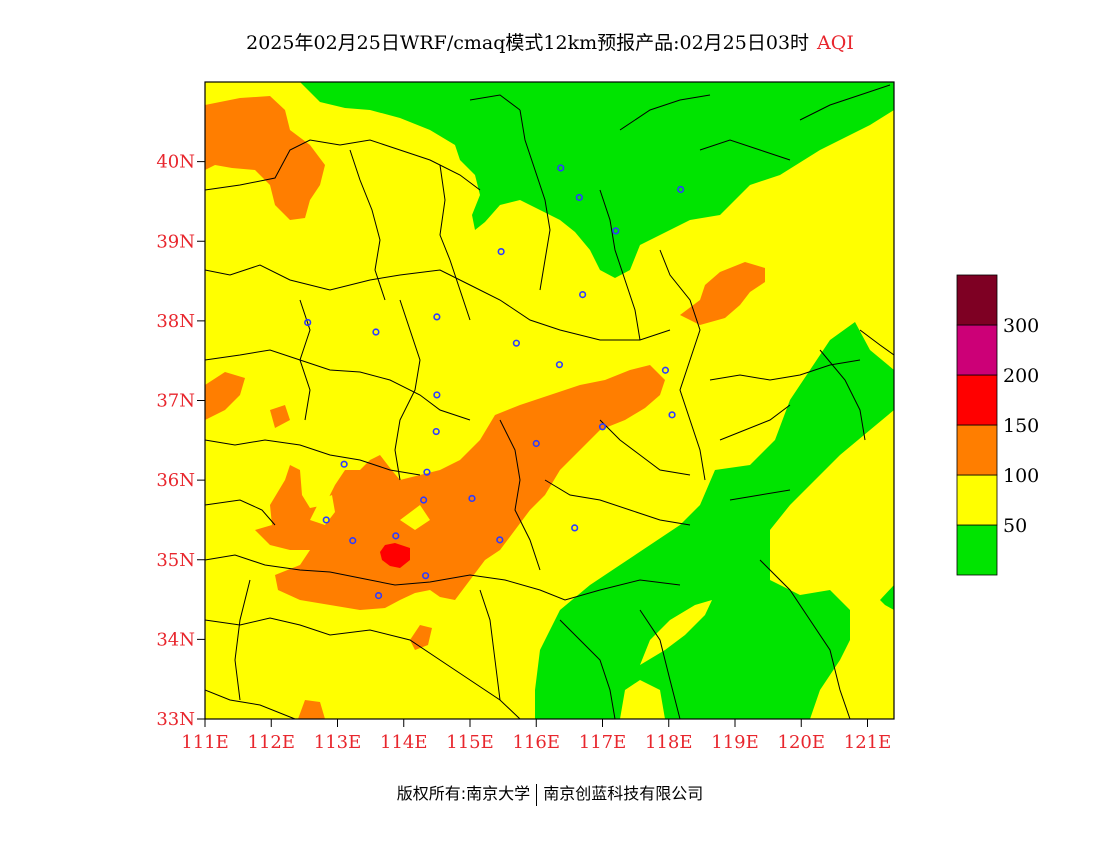 Image resolution: width=1100 pixels, height=854 pixels. I want to click on legend-label: 200, so click(1021, 376).